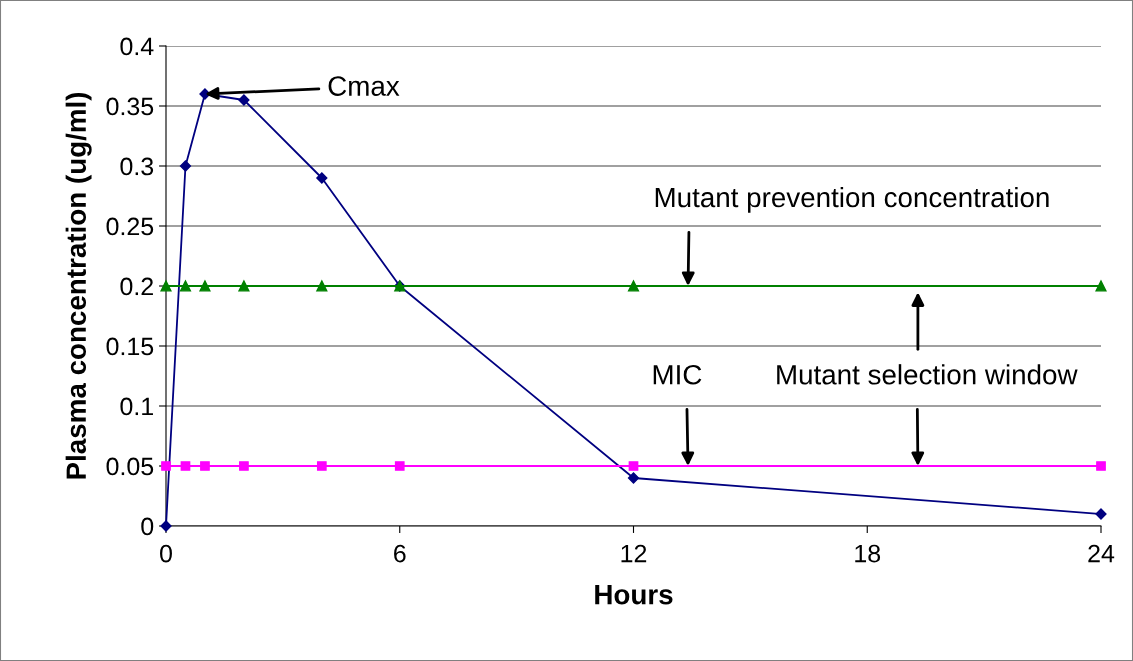 The image size is (1133, 661). I want to click on annotation: Cmax, so click(364, 86).